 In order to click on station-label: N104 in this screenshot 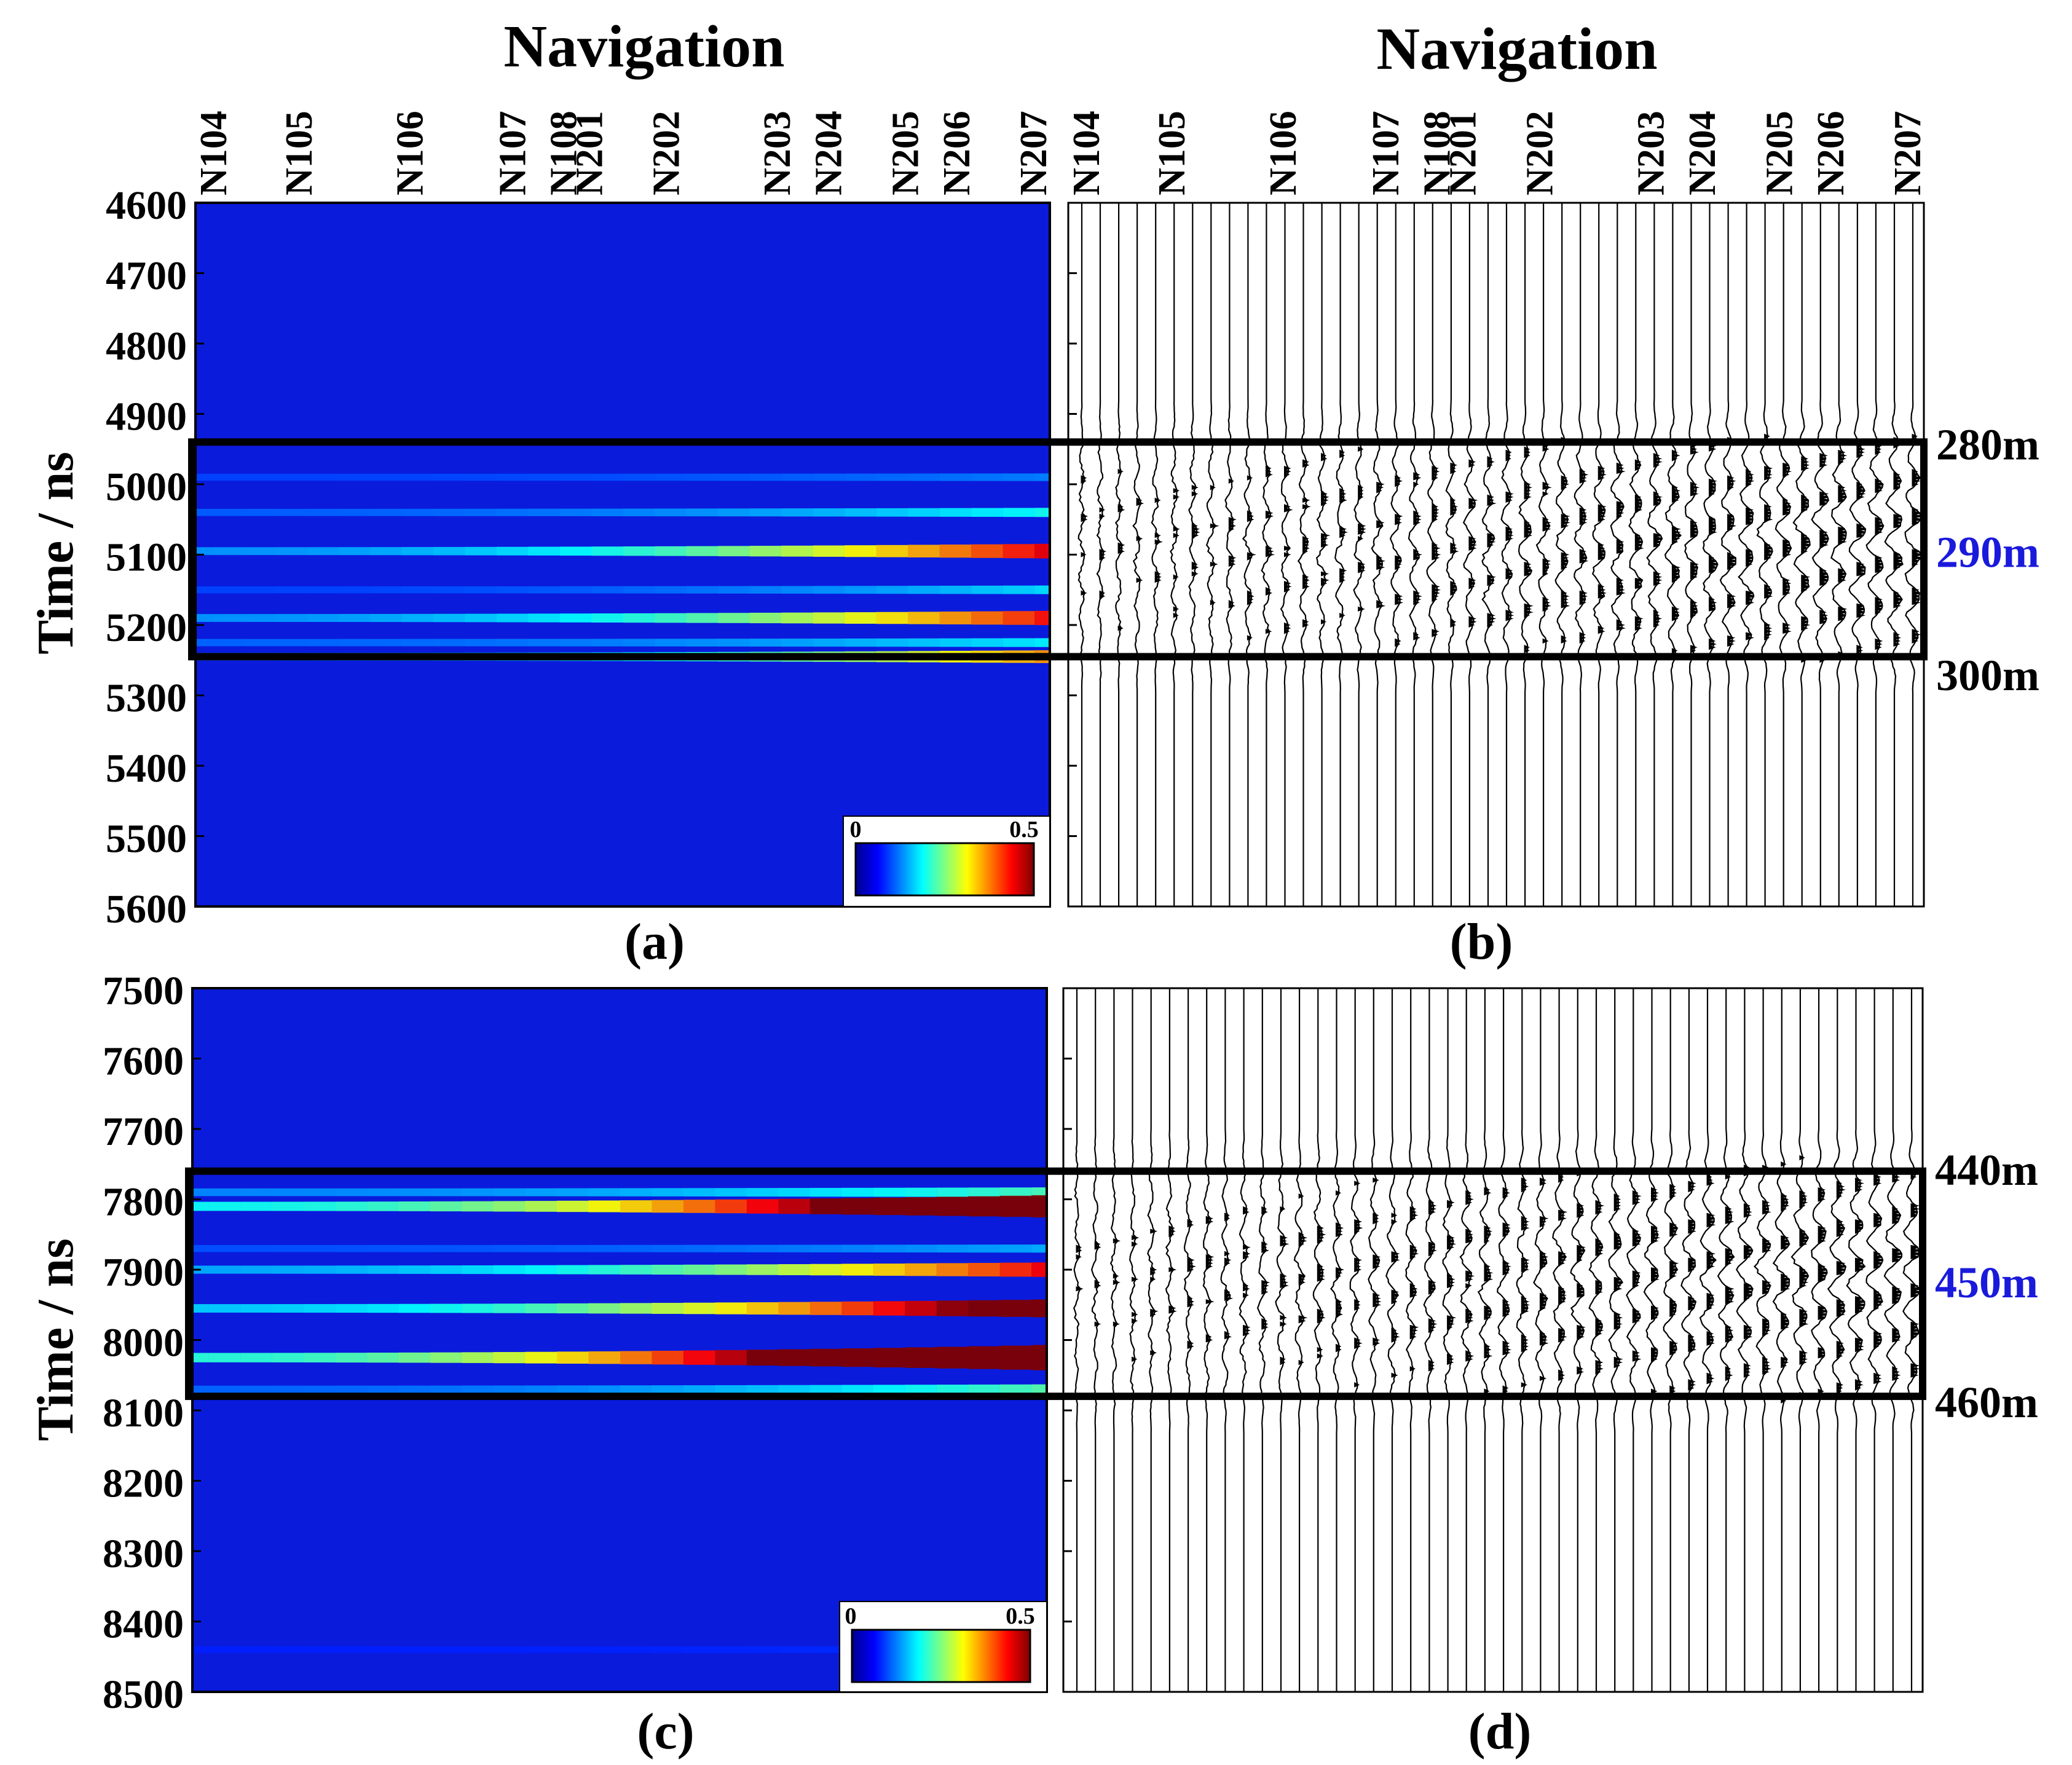, I will do `click(1087, 153)`.